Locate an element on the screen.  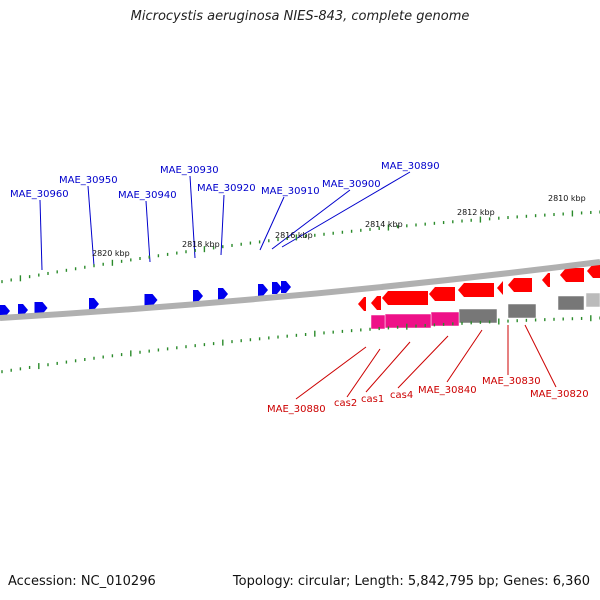
gene-label-mae-30940: MAE_30940 is located at coordinates (147, 195).